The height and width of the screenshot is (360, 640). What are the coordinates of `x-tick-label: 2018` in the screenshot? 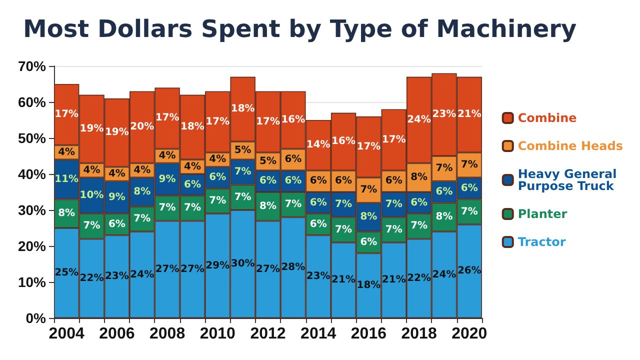 It's located at (419, 334).